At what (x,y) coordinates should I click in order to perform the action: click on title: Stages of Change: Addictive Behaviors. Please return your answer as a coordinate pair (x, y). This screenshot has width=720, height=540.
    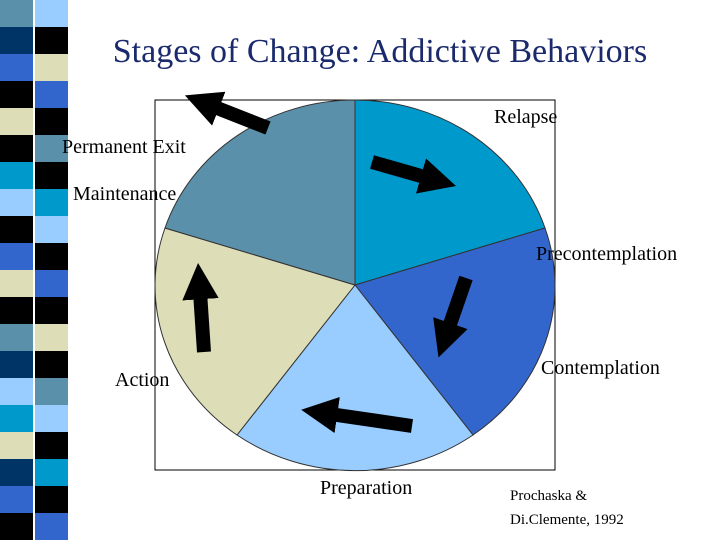
    Looking at the image, I should click on (380, 51).